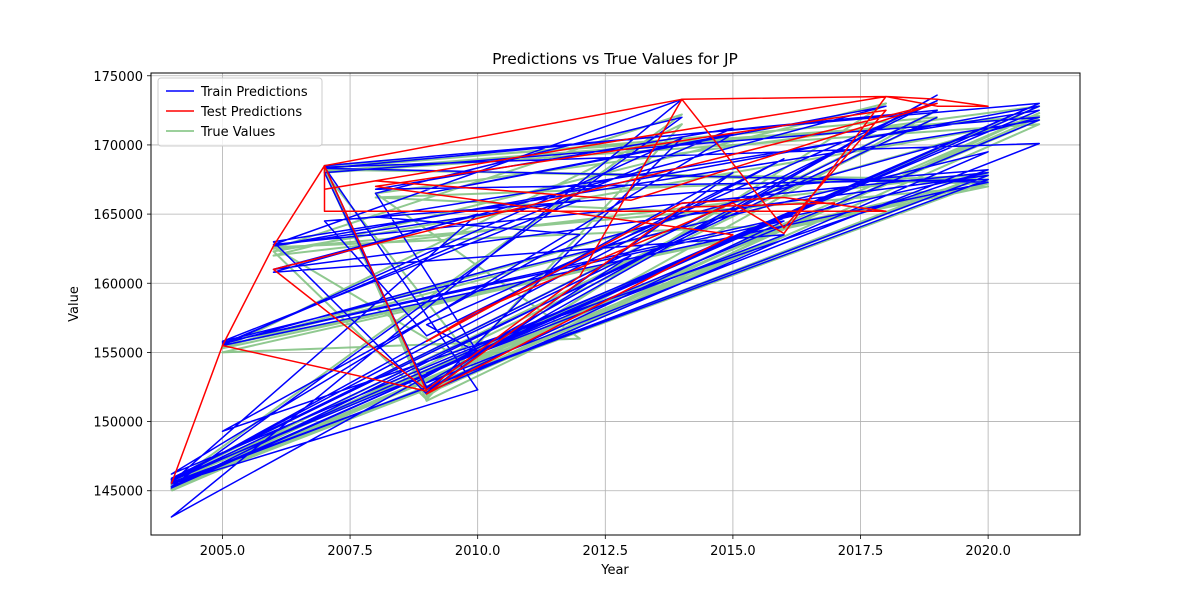 The height and width of the screenshot is (600, 1200). Describe the element at coordinates (350, 551) in the screenshot. I see `x-tick-label: 2007.5` at that location.